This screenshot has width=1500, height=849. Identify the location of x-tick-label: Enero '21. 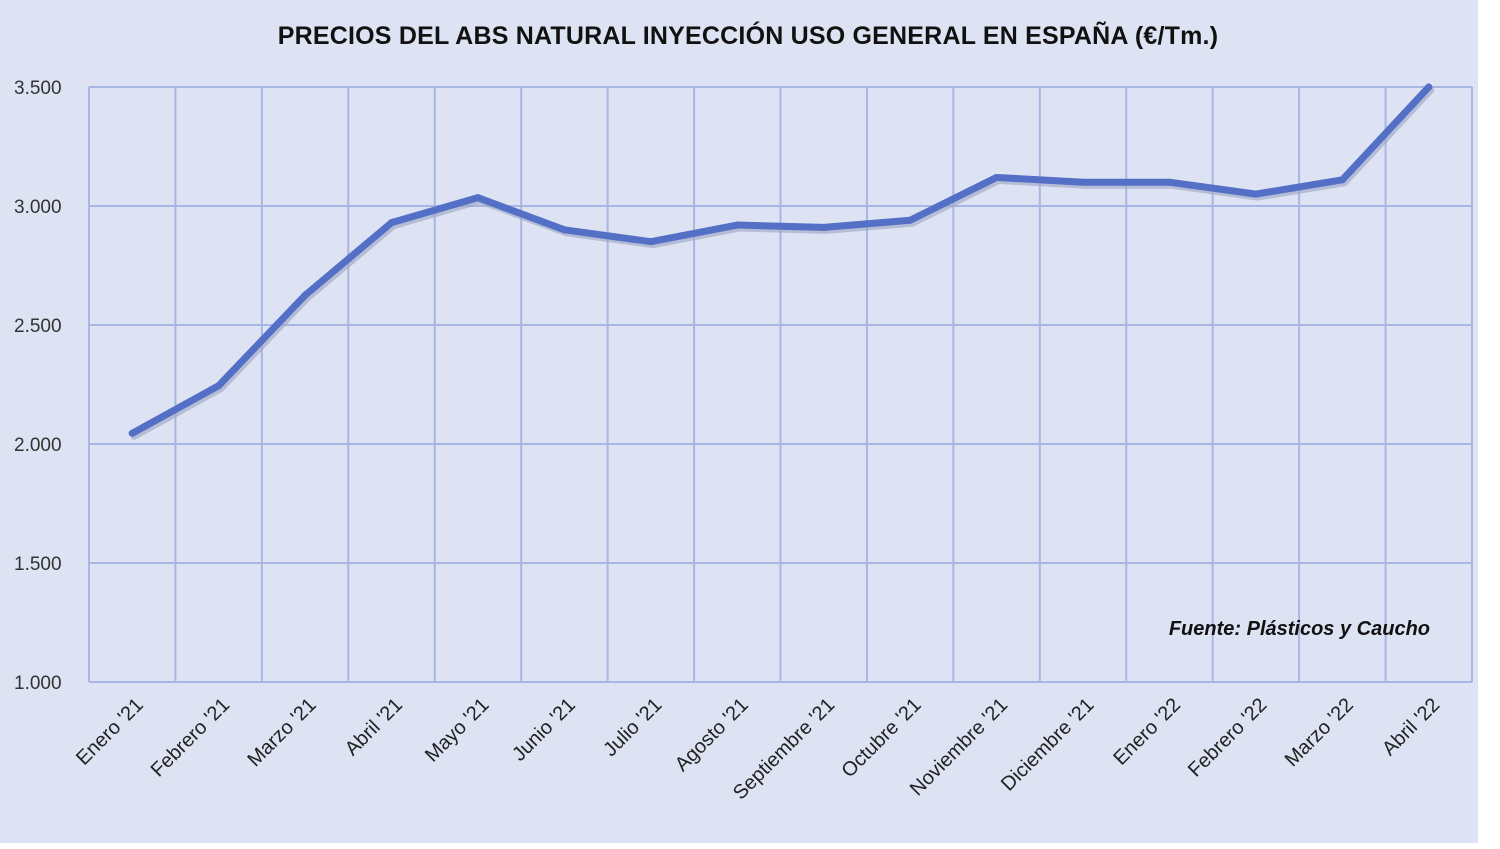
(110, 732).